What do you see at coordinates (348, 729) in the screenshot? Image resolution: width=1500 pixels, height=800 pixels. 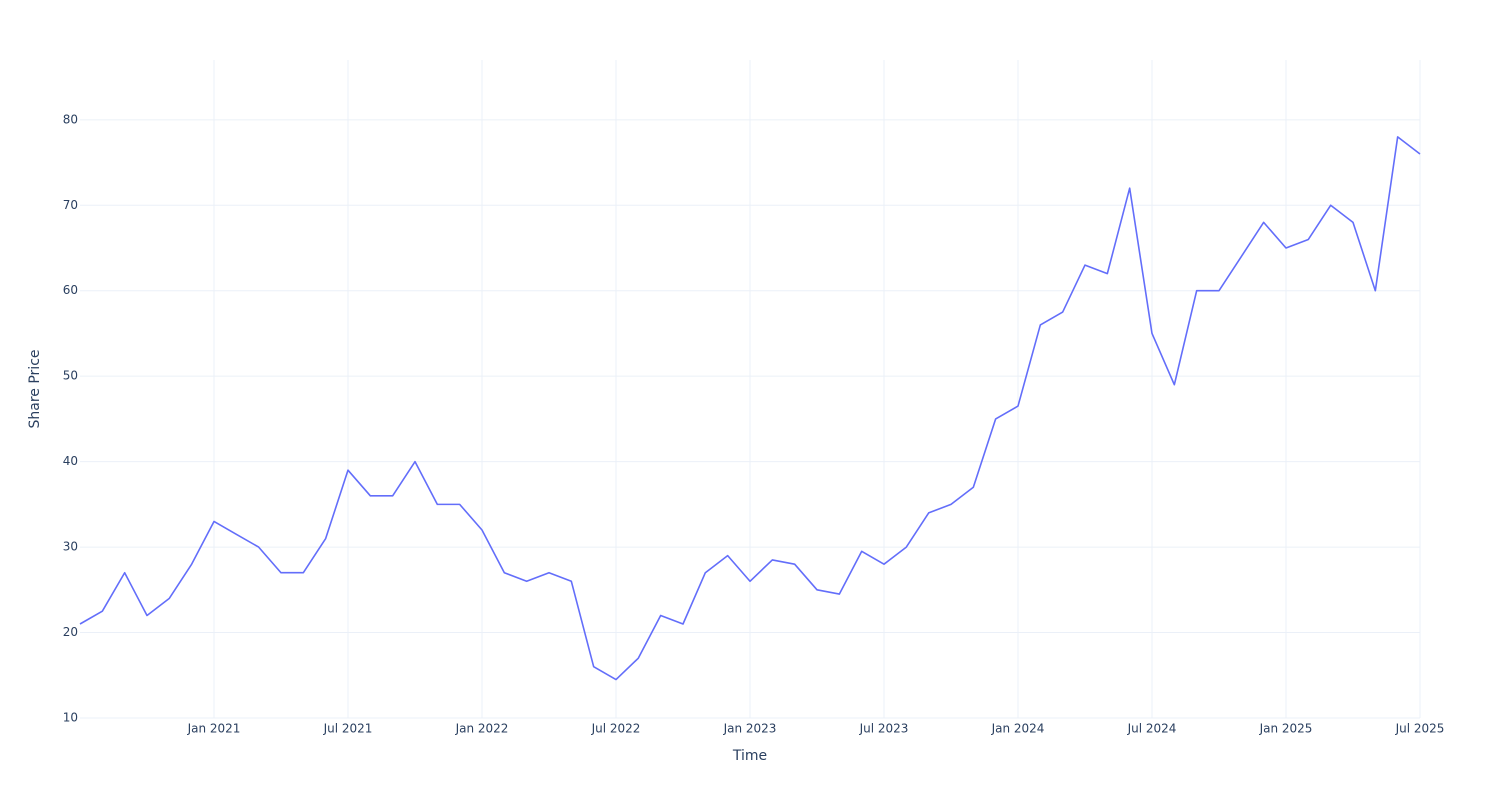 I see `x-tick-label: Jul 2021` at bounding box center [348, 729].